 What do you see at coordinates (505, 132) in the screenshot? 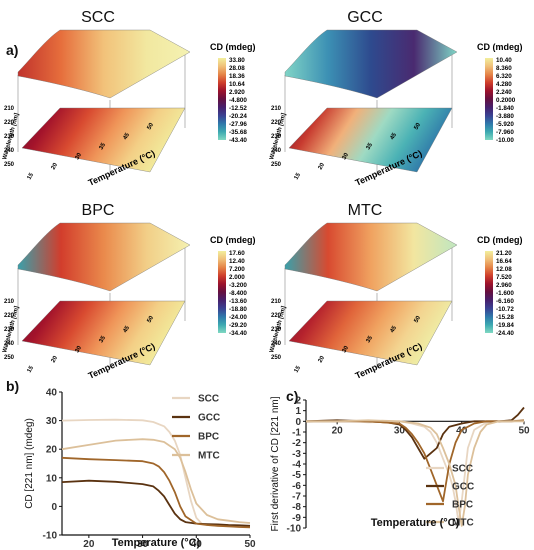
I see `colorbar-tick: -7.960` at bounding box center [505, 132].